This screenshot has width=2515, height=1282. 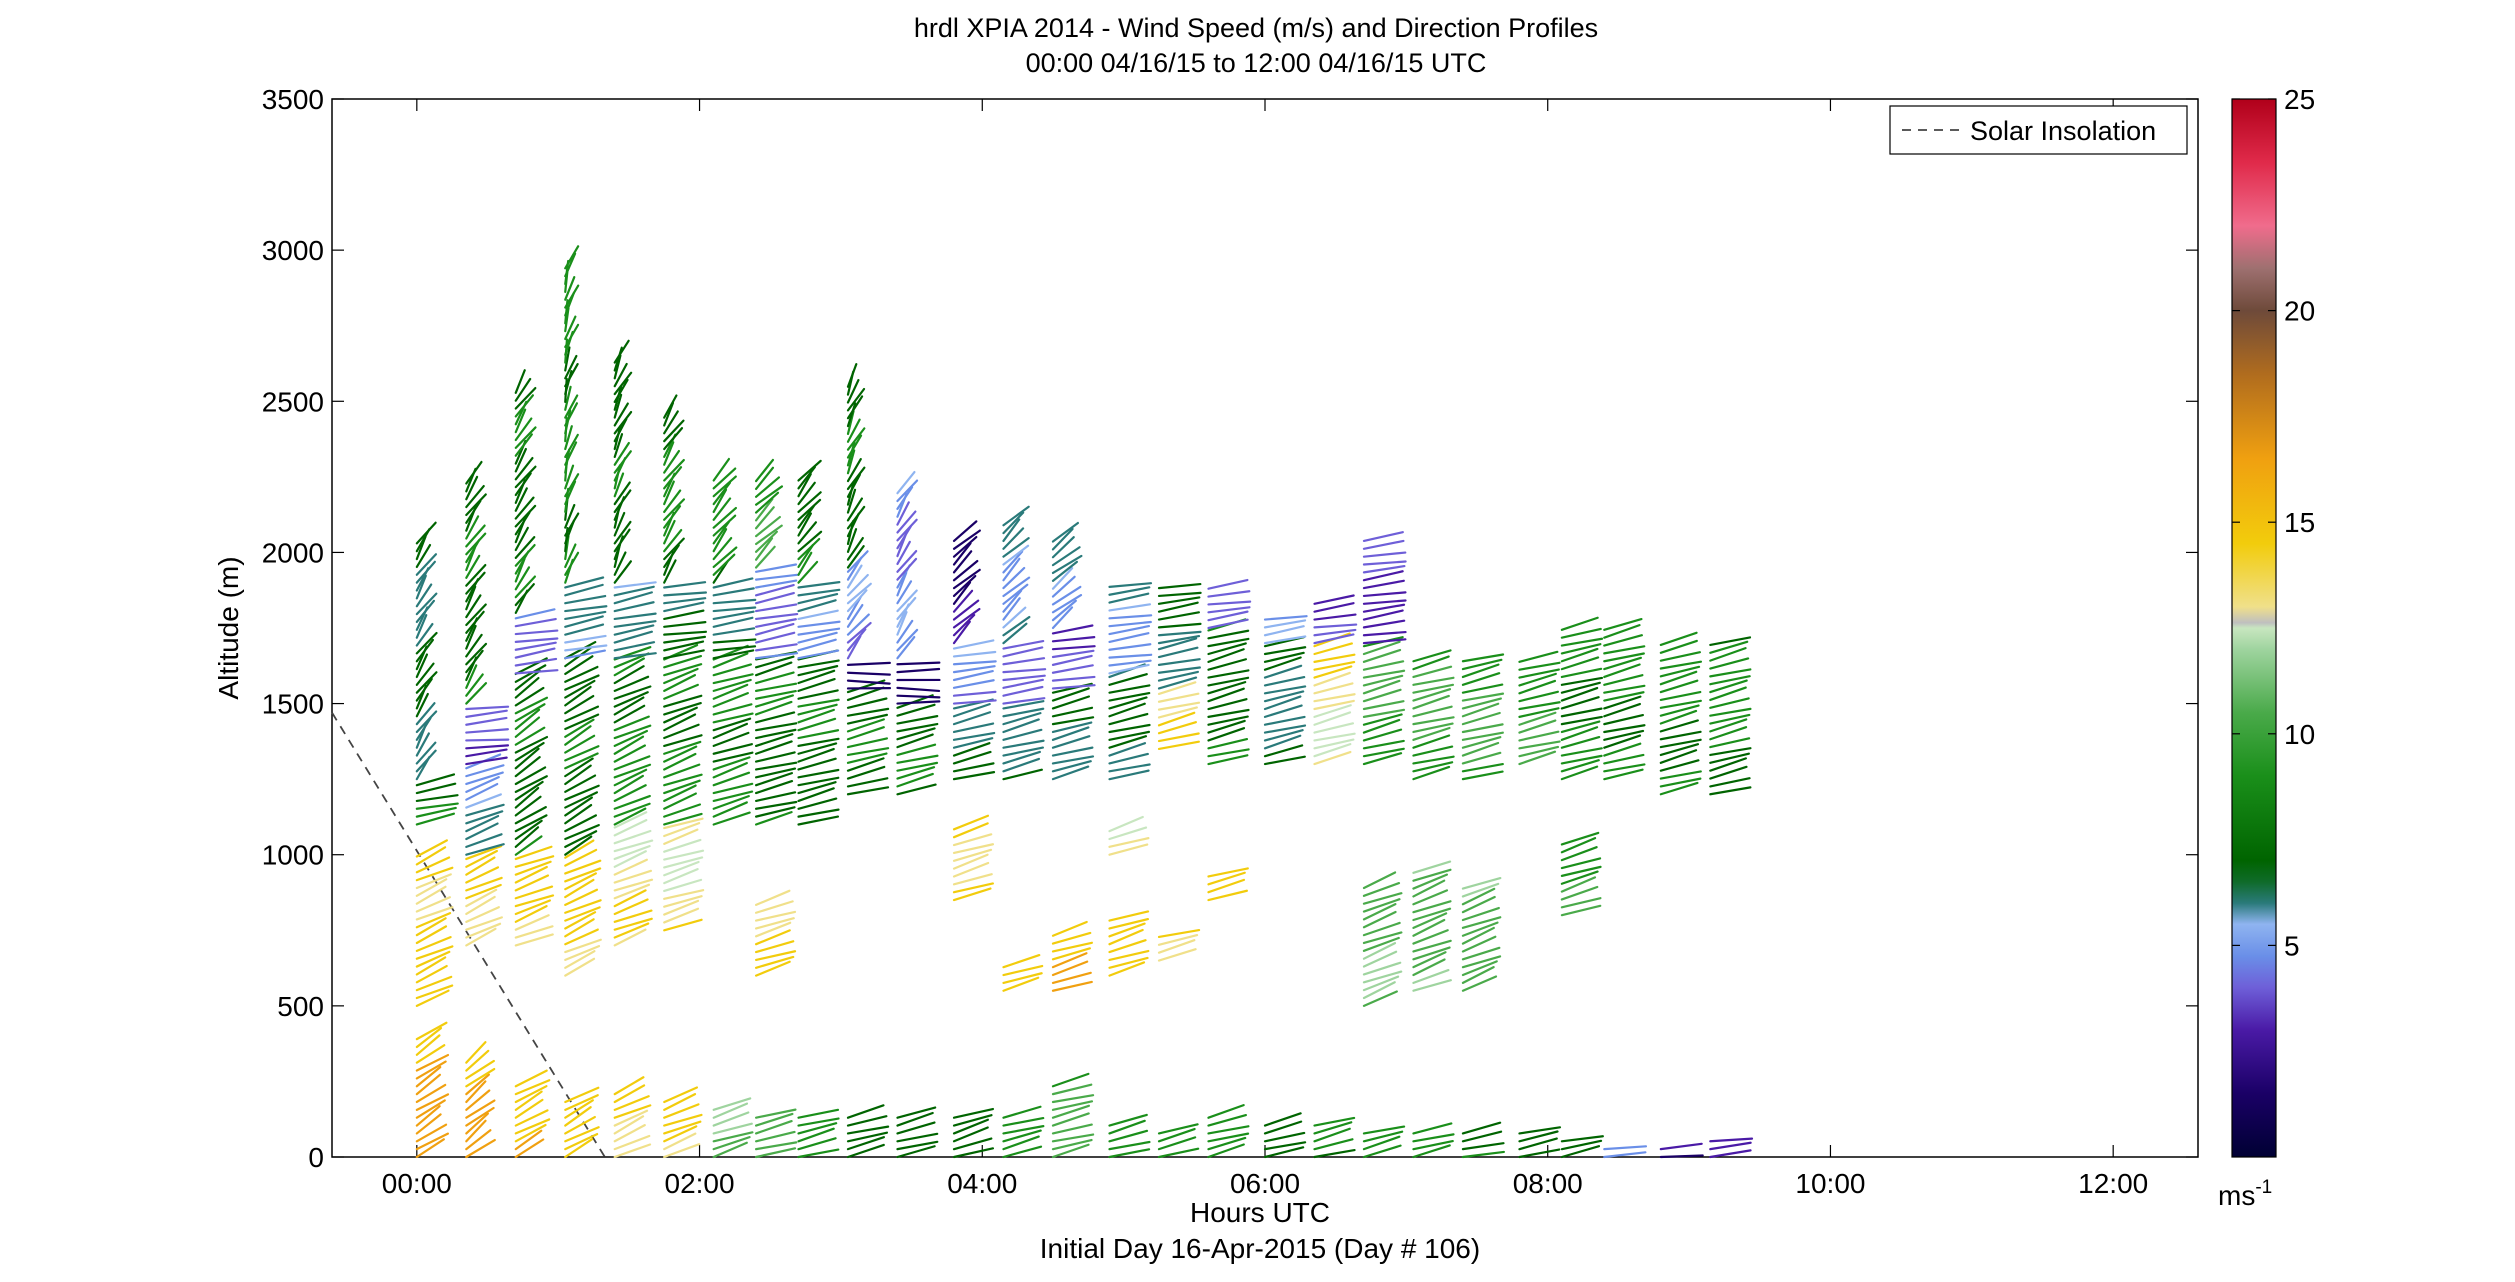 I want to click on colorbar-tick-label: 10, so click(x=2299, y=734).